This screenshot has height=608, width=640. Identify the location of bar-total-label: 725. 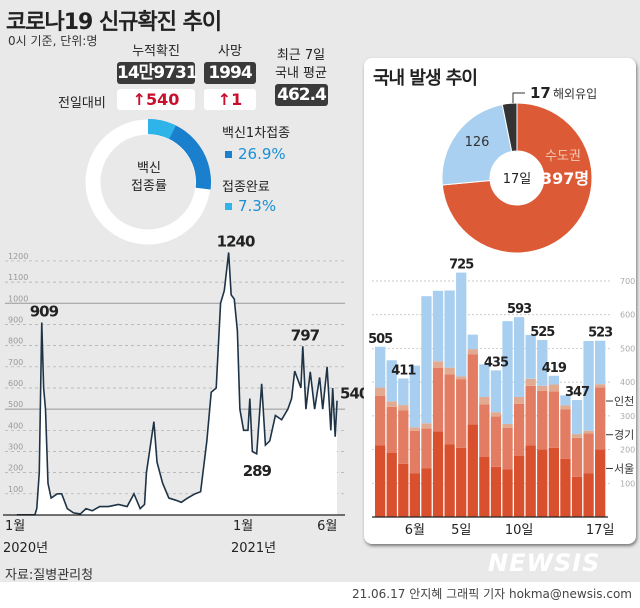
(461, 265).